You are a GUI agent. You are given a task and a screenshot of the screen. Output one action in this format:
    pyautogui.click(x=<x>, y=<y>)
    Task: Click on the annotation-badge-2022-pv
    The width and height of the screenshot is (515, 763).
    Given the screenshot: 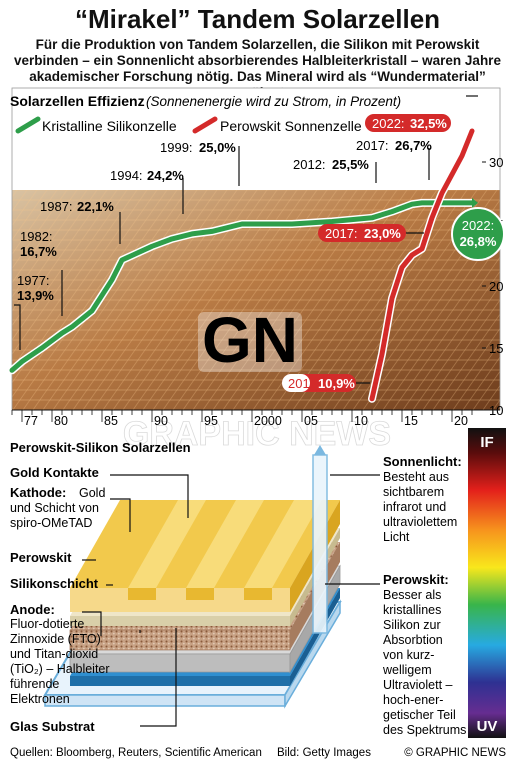 What is the action you would take?
    pyautogui.click(x=408, y=123)
    